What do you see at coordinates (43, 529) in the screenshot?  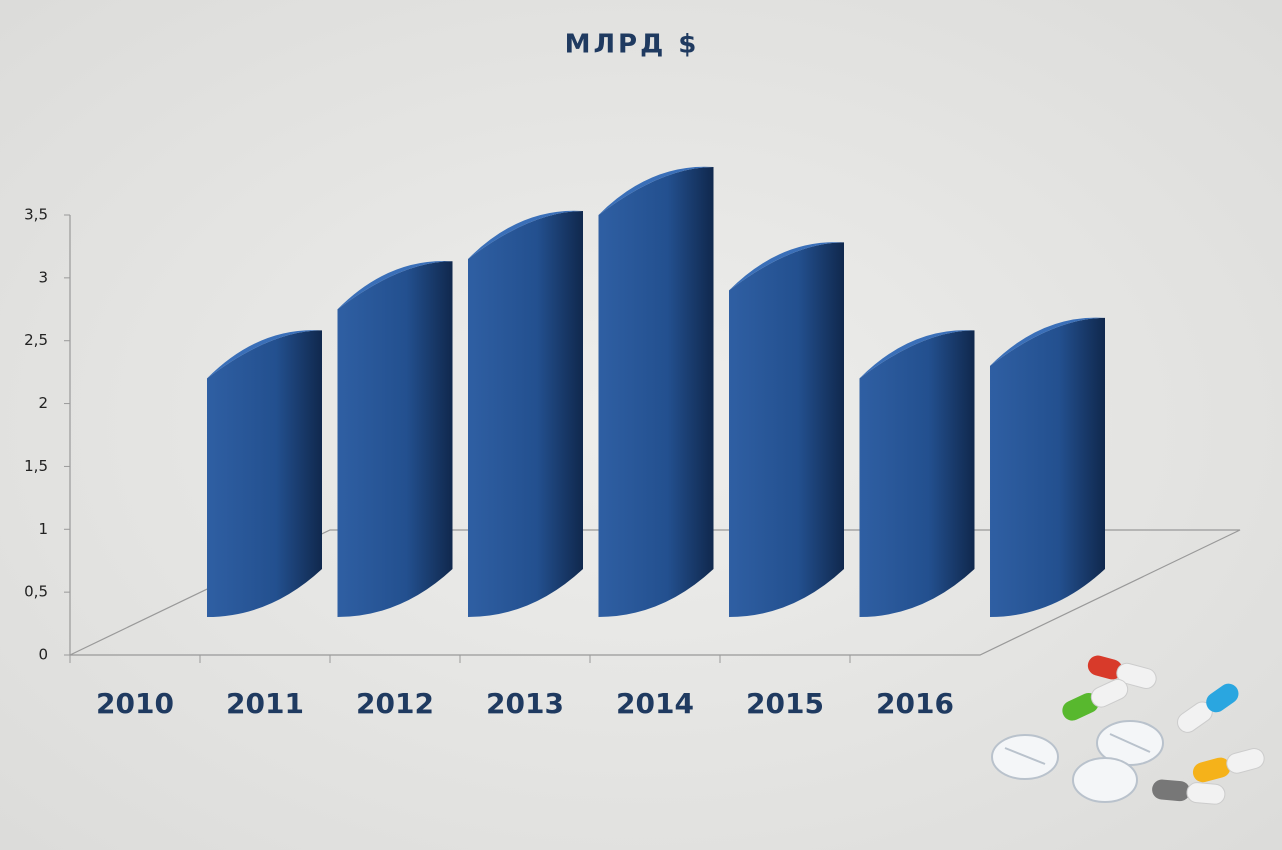 I see `y-tick-label: 1` at bounding box center [43, 529].